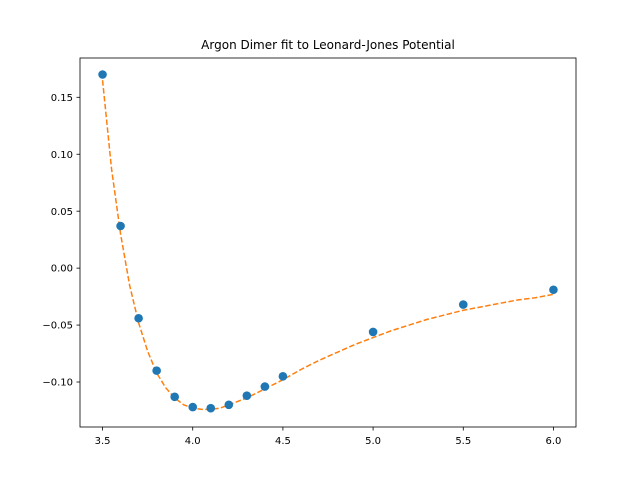  What do you see at coordinates (62, 269) in the screenshot?
I see `y-tick-label: 0.00` at bounding box center [62, 269].